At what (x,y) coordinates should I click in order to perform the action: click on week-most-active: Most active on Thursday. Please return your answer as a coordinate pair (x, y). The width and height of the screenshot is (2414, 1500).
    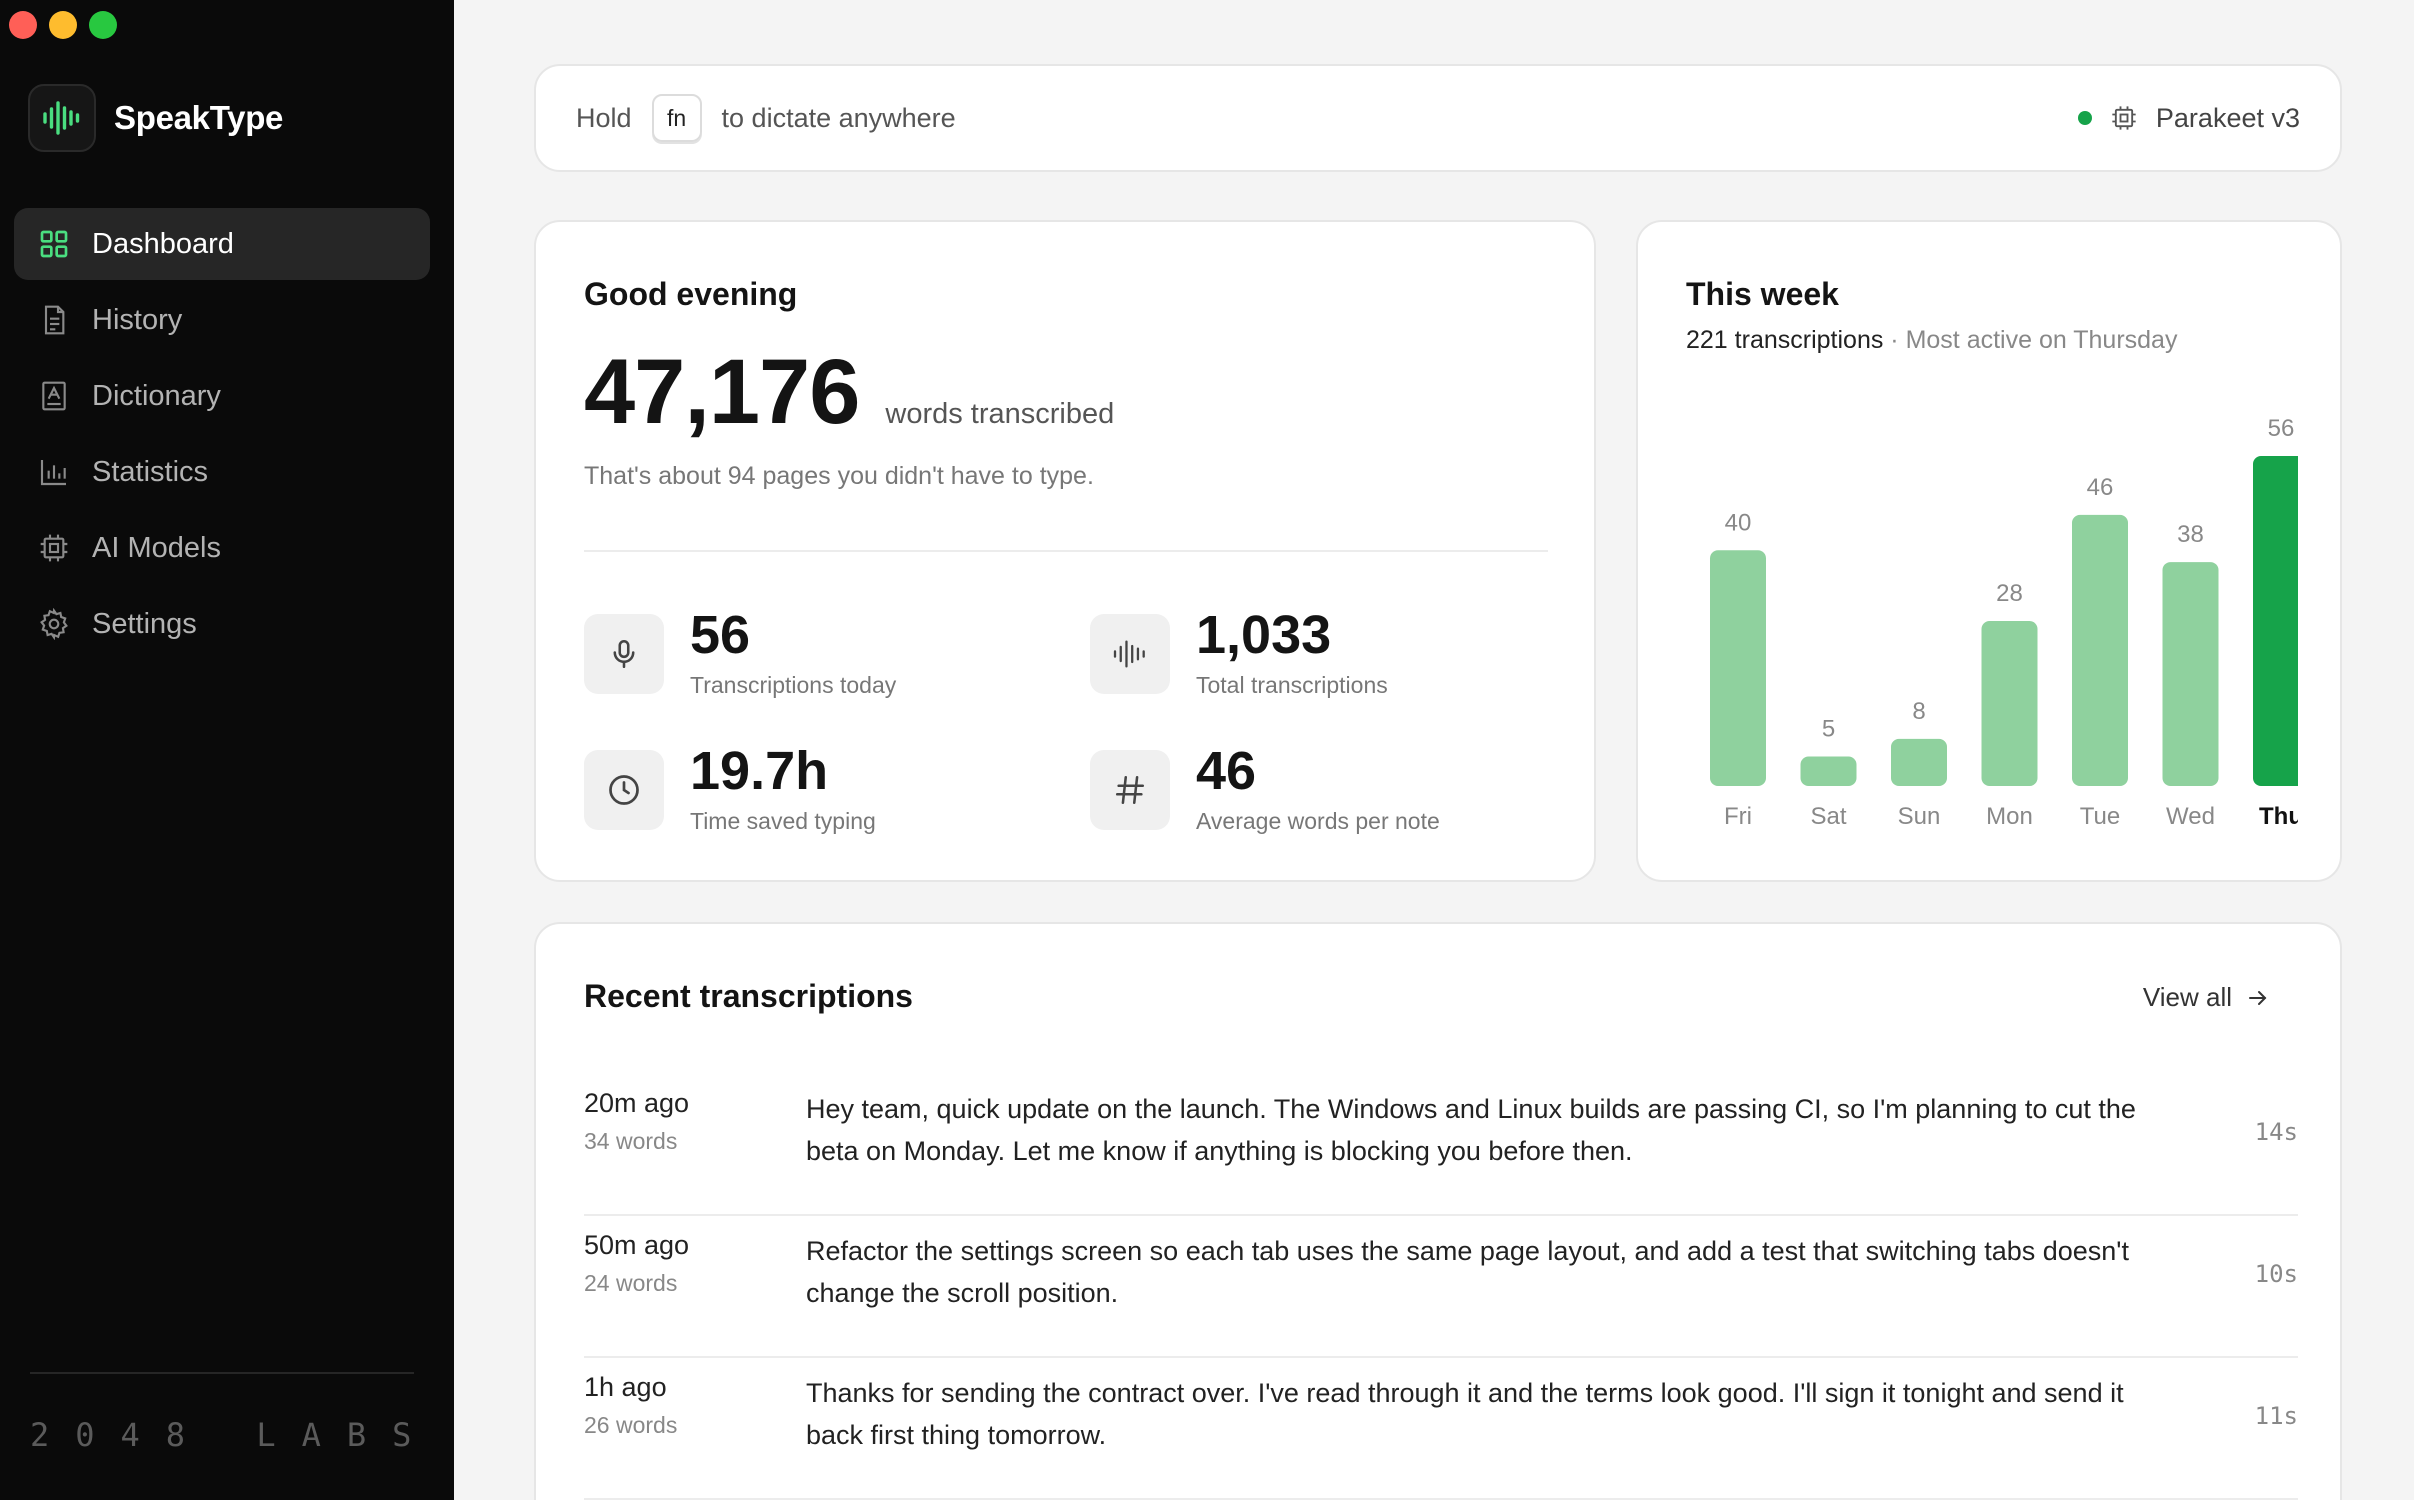
    Looking at the image, I should click on (2041, 340).